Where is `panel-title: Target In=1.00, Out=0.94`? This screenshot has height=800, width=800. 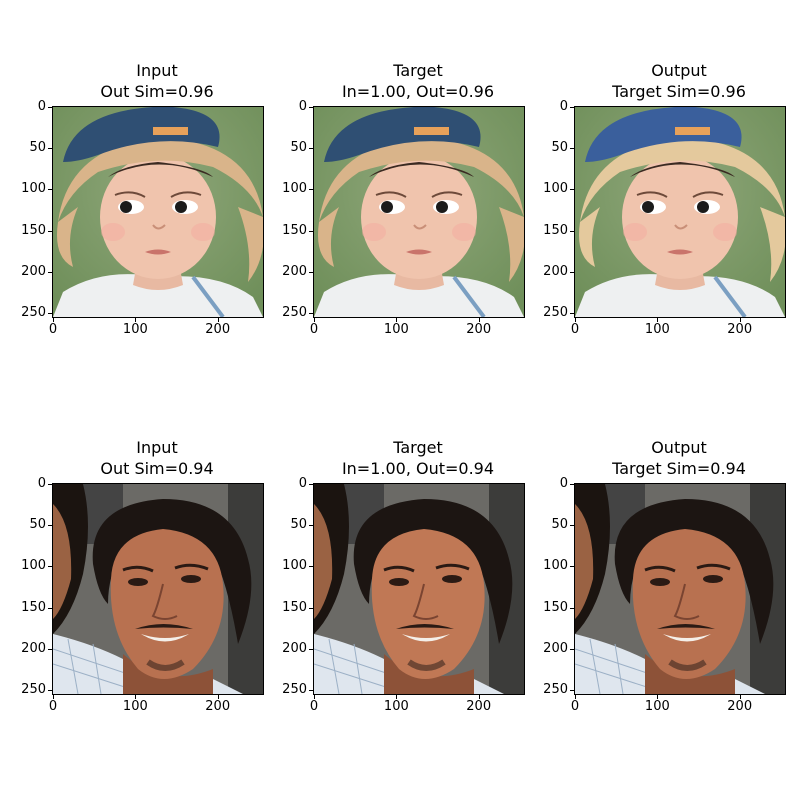 panel-title: Target In=1.00, Out=0.94 is located at coordinates (418, 458).